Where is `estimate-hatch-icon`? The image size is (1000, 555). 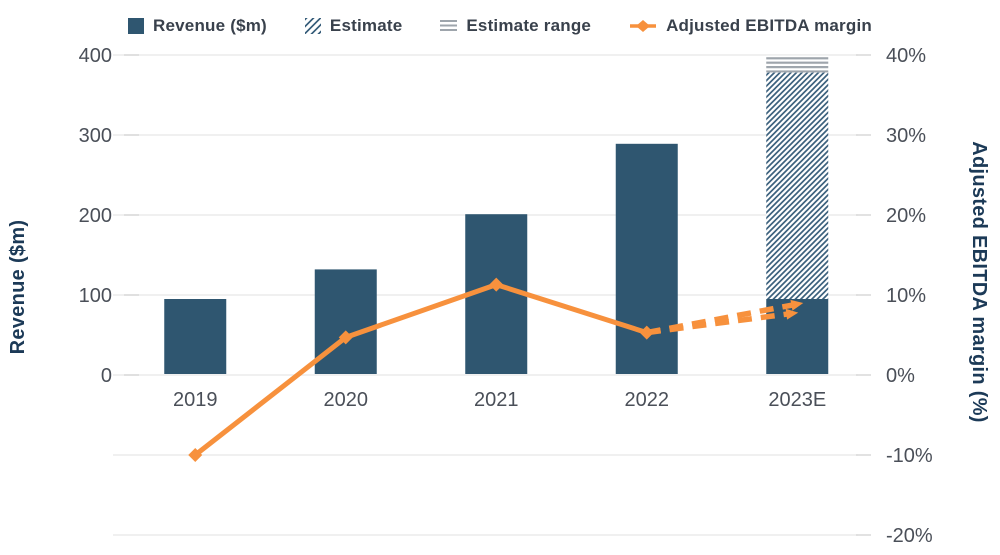
estimate-hatch-icon is located at coordinates (312, 26).